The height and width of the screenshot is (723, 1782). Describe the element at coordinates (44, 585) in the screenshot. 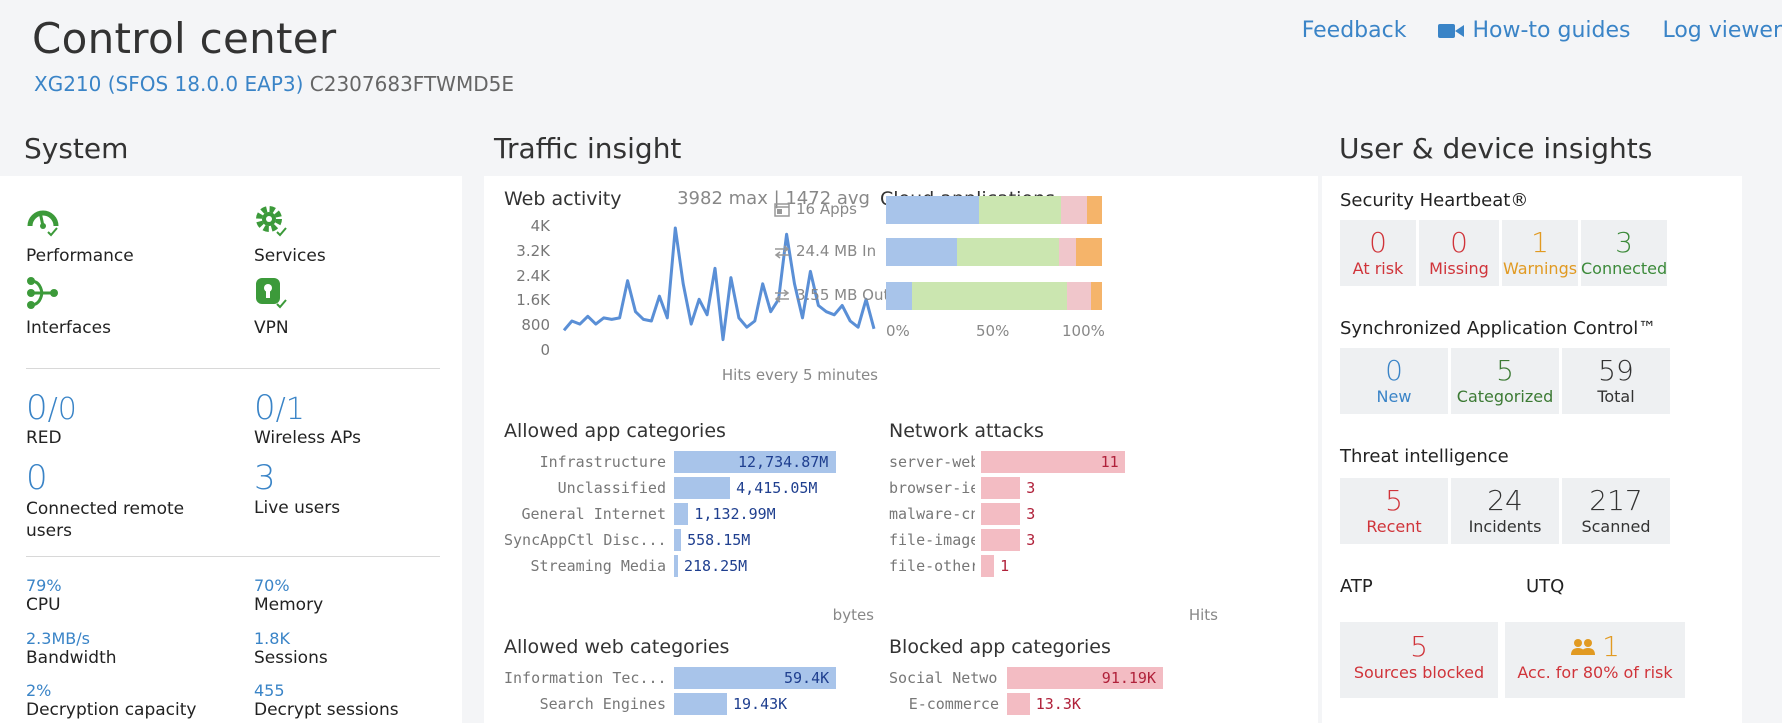

I see `cpu-value: 79%` at that location.